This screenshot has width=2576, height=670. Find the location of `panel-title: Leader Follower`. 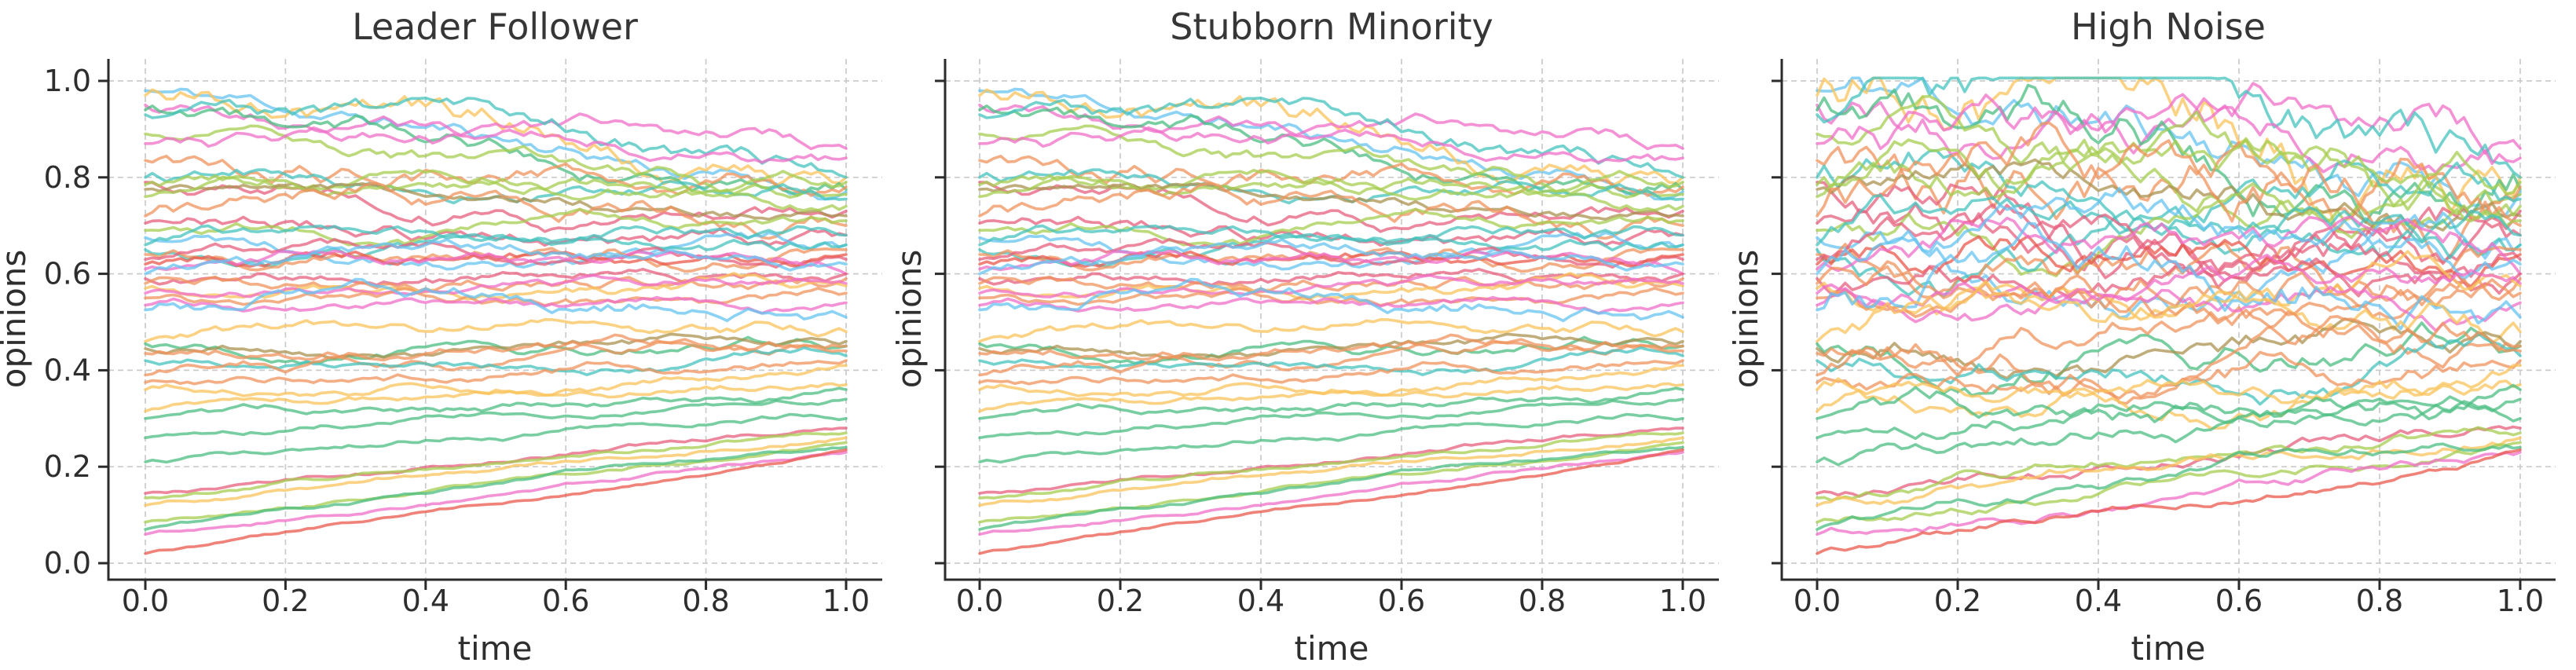

panel-title: Leader Follower is located at coordinates (495, 27).